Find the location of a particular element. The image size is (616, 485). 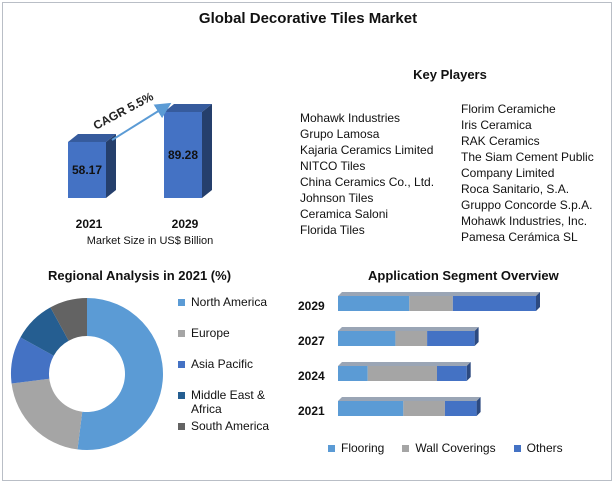

application-year-label: 2021 is located at coordinates (311, 411).